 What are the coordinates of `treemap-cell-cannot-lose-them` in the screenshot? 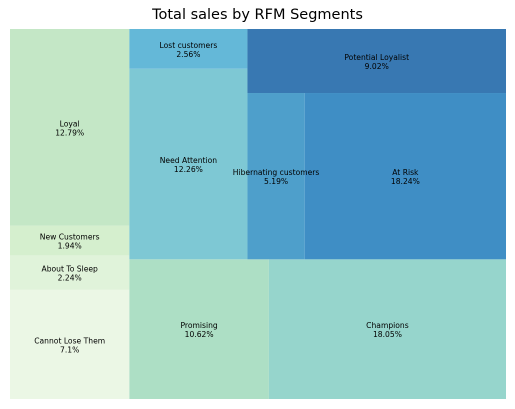 It's located at (70, 344).